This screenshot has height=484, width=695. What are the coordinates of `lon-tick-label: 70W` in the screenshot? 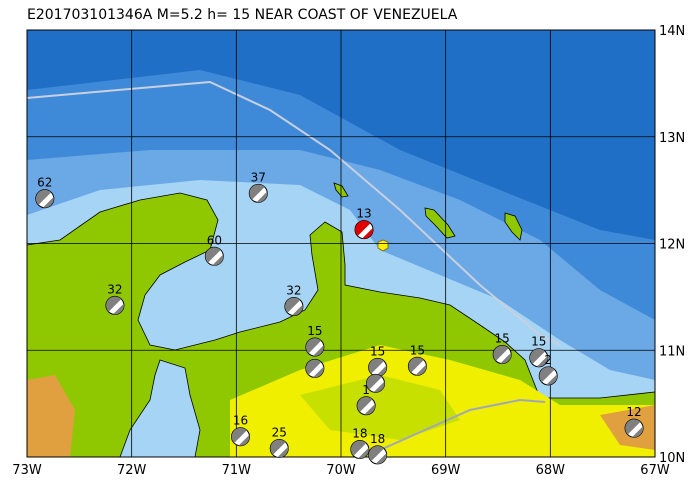 It's located at (341, 470).